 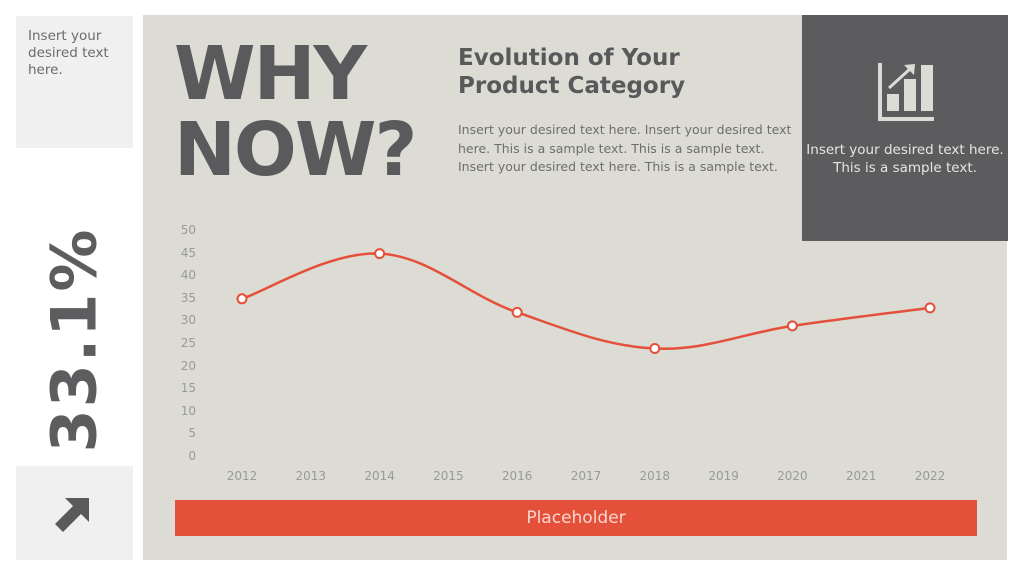 I want to click on growth-chart-icon, so click(x=906, y=92).